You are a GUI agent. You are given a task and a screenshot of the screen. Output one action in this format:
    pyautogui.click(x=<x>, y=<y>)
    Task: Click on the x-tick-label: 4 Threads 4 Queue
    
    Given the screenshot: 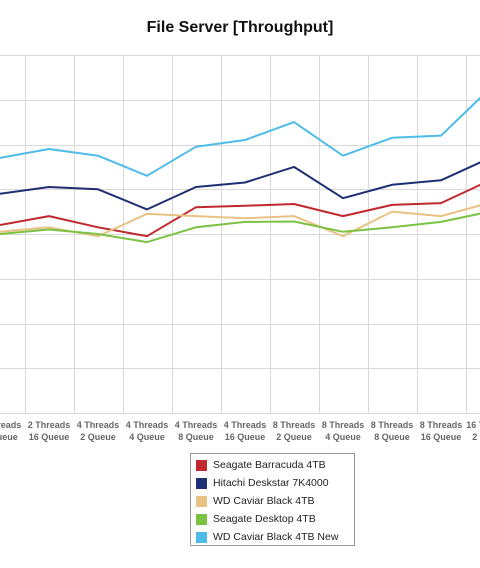 What is the action you would take?
    pyautogui.click(x=147, y=431)
    